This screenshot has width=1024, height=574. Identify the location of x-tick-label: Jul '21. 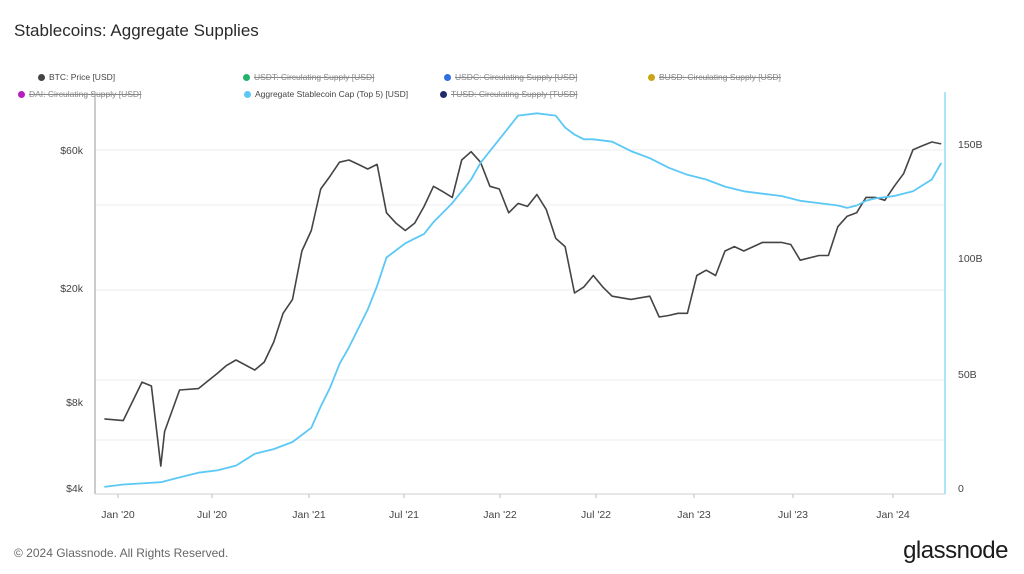
(404, 515).